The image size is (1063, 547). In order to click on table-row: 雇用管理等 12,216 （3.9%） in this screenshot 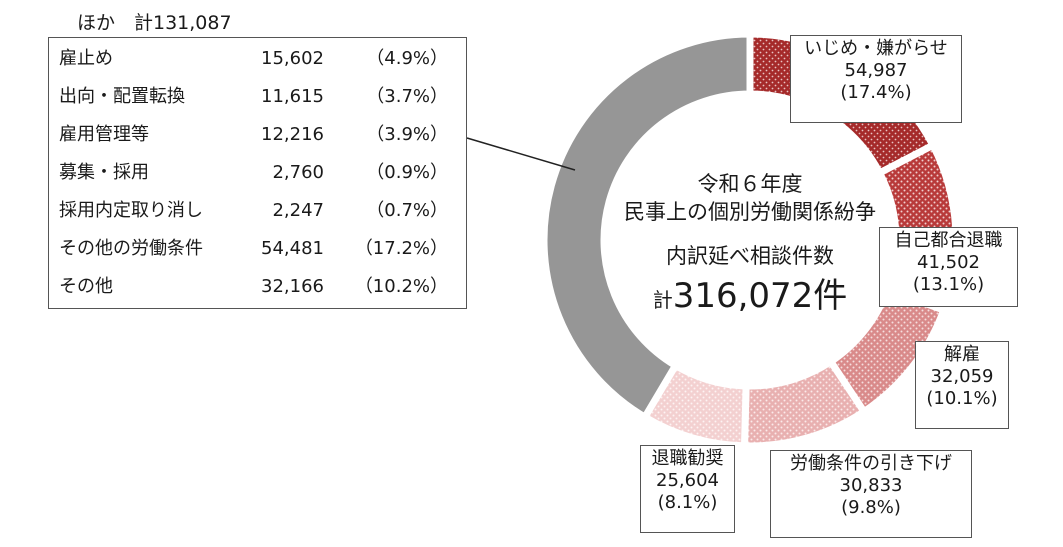, I will do `click(257, 135)`.